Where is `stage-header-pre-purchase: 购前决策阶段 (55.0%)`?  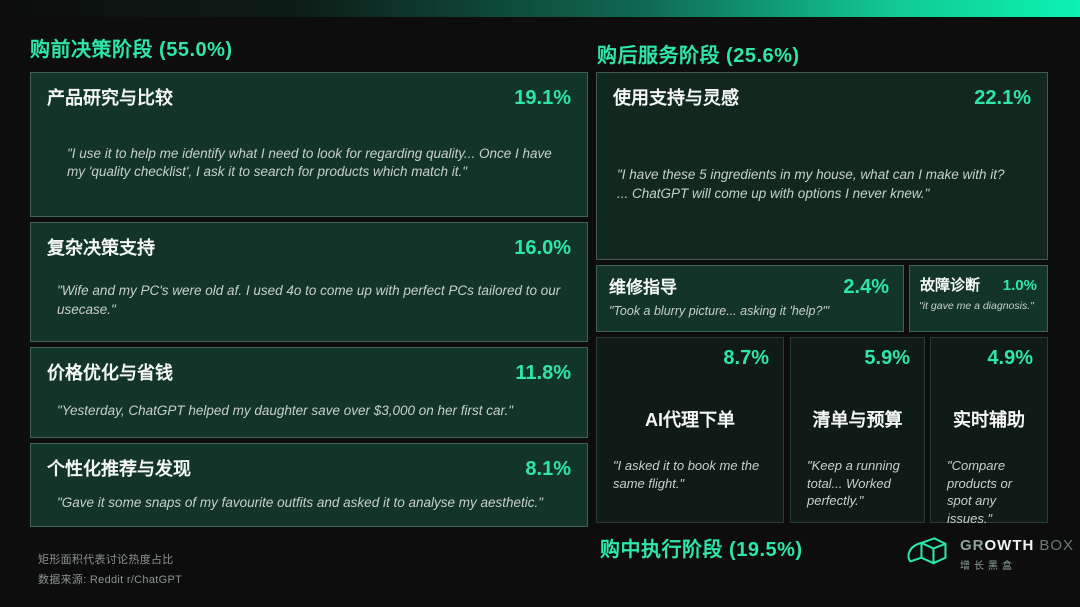
stage-header-pre-purchase: 购前决策阶段 (55.0%) is located at coordinates (131, 50).